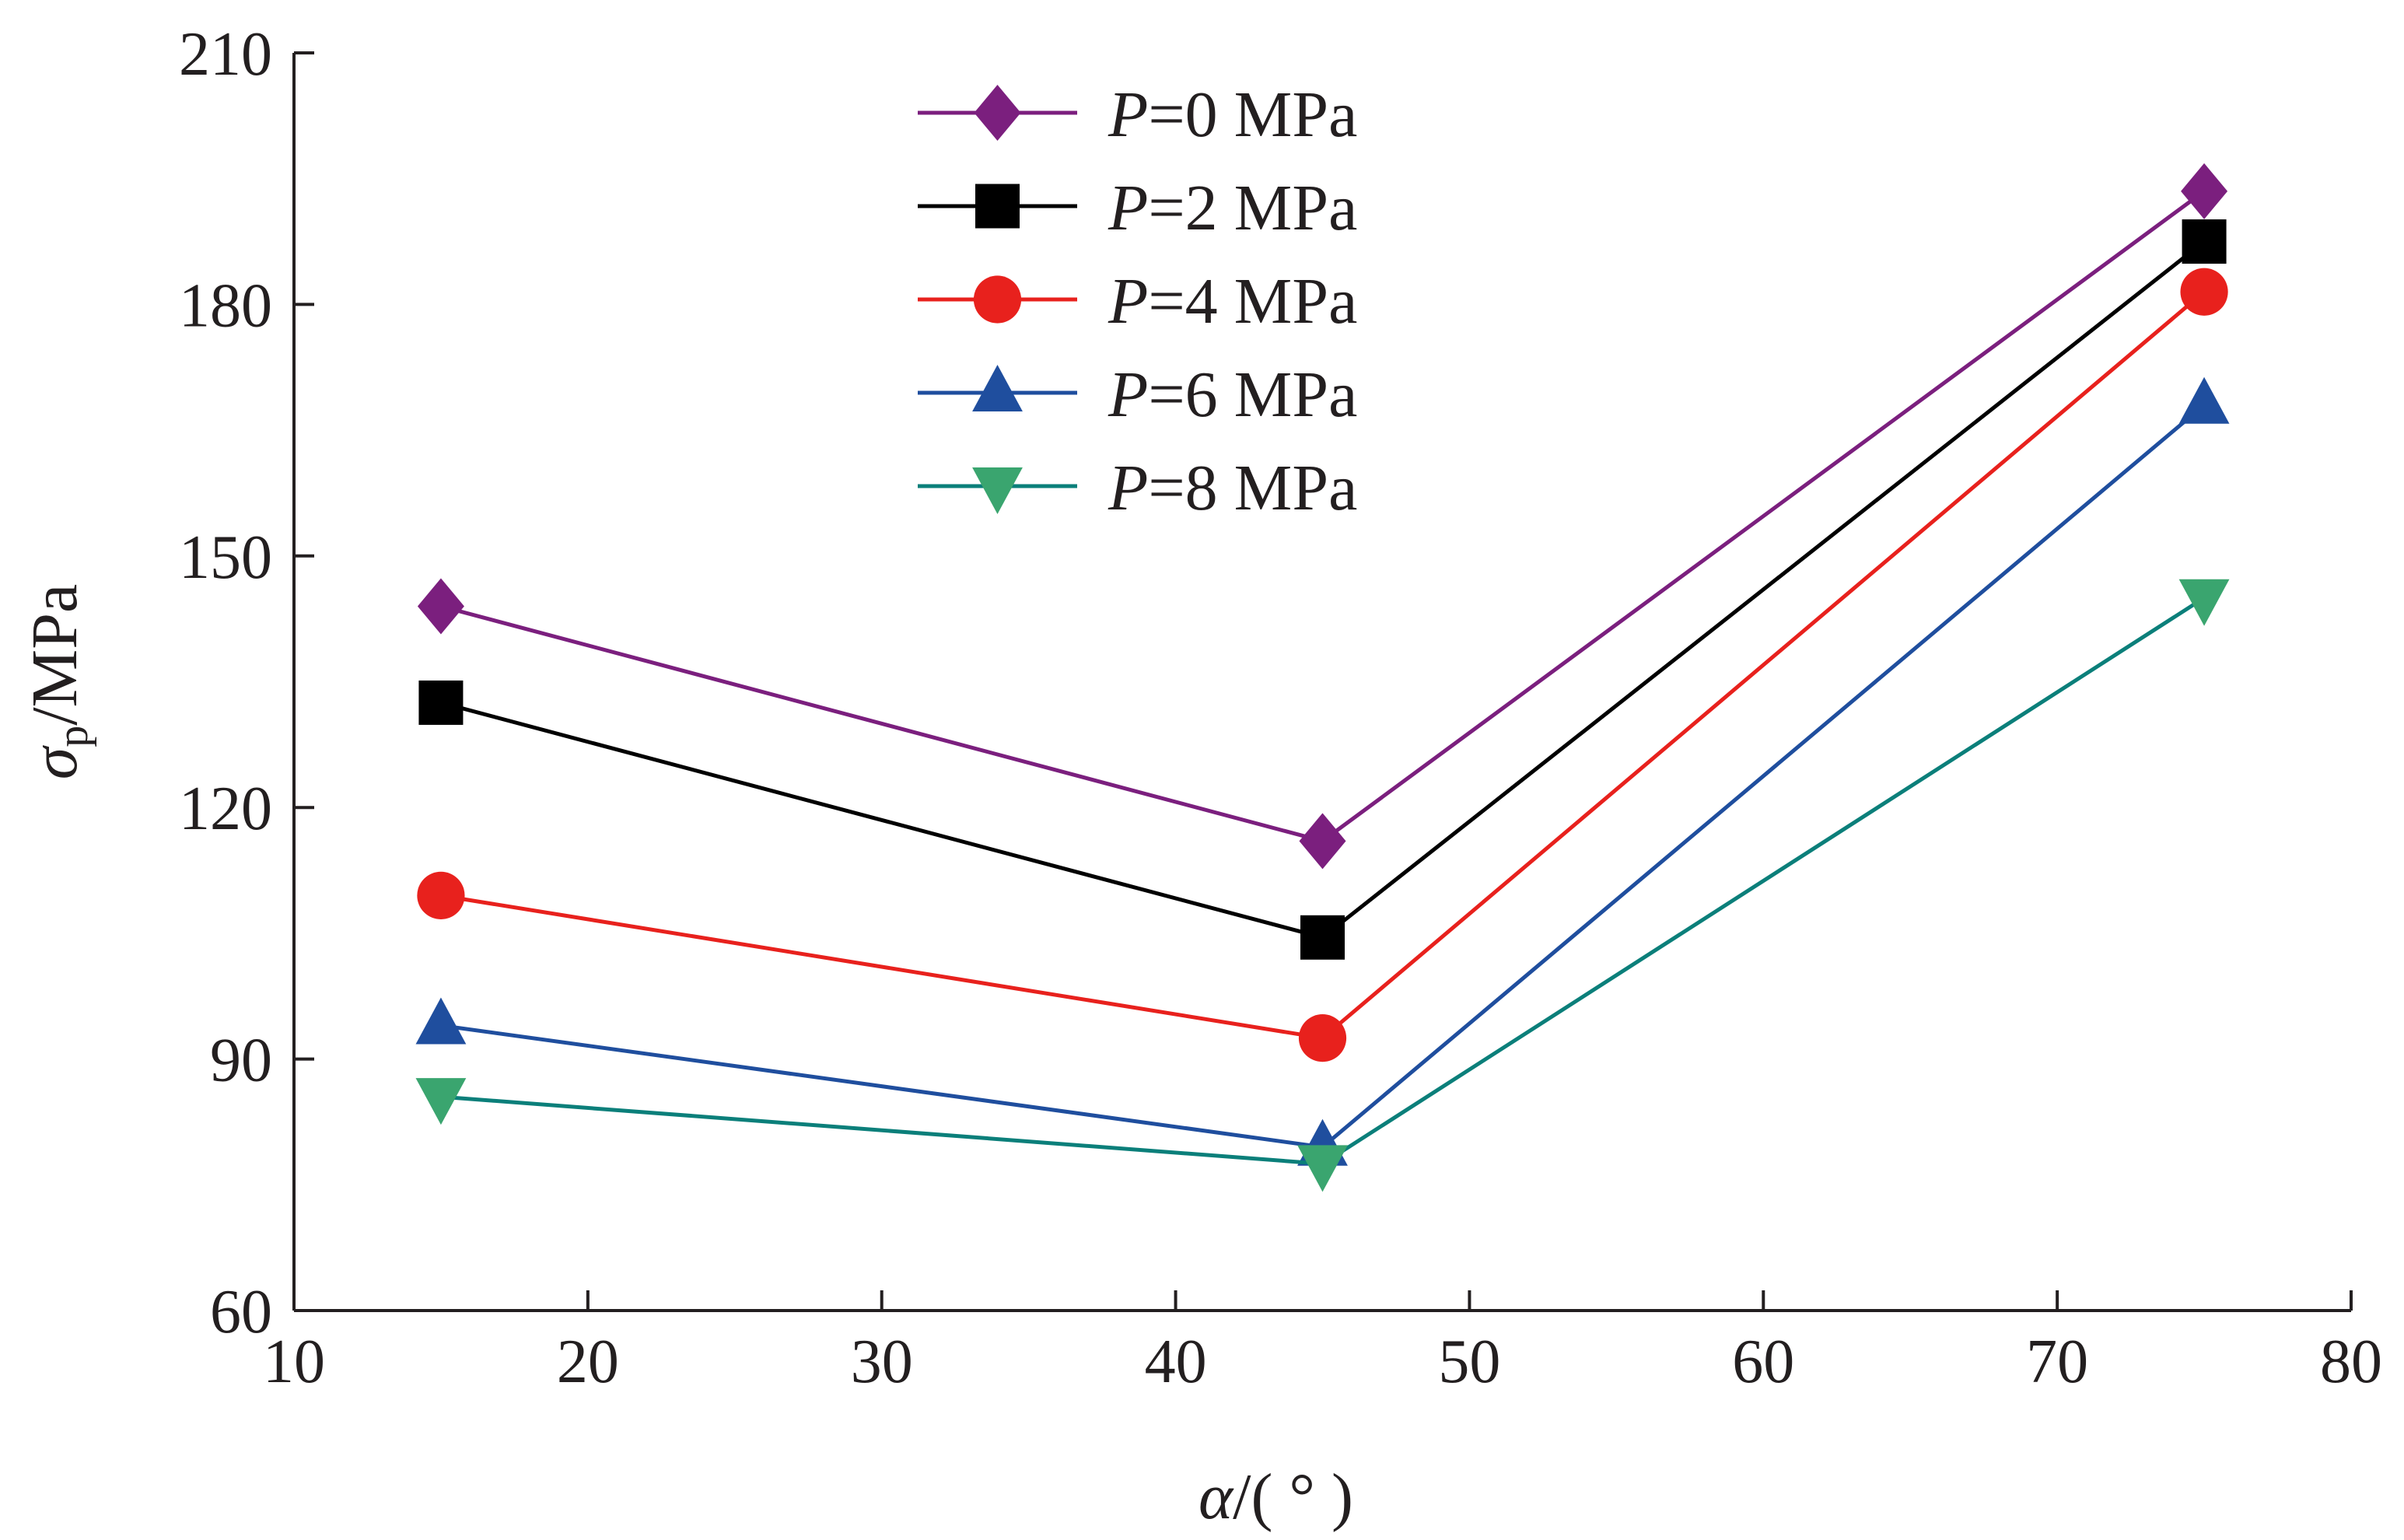 The image size is (2404, 1540). Describe the element at coordinates (882, 1362) in the screenshot. I see `x-tick-label: 30` at that location.